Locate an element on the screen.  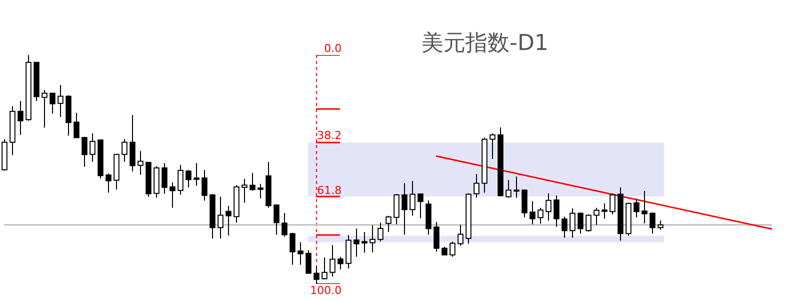
annotation: 0.0 is located at coordinates (333, 48).